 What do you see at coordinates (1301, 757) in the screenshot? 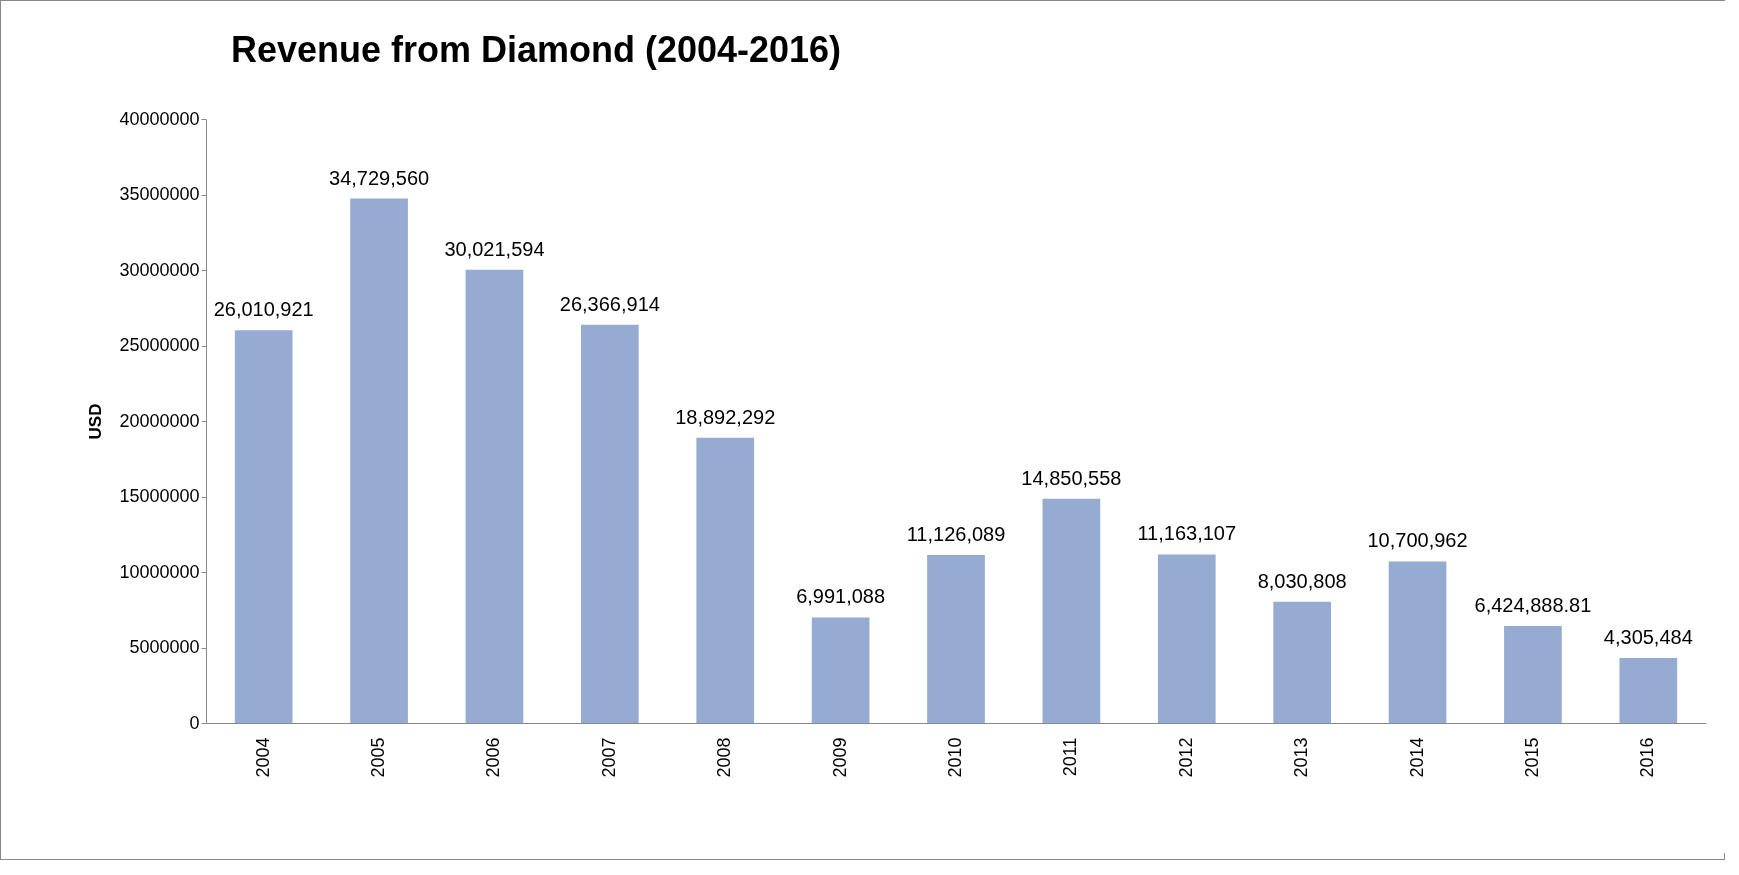
I see `x-tick-label: 2013` at bounding box center [1301, 757].